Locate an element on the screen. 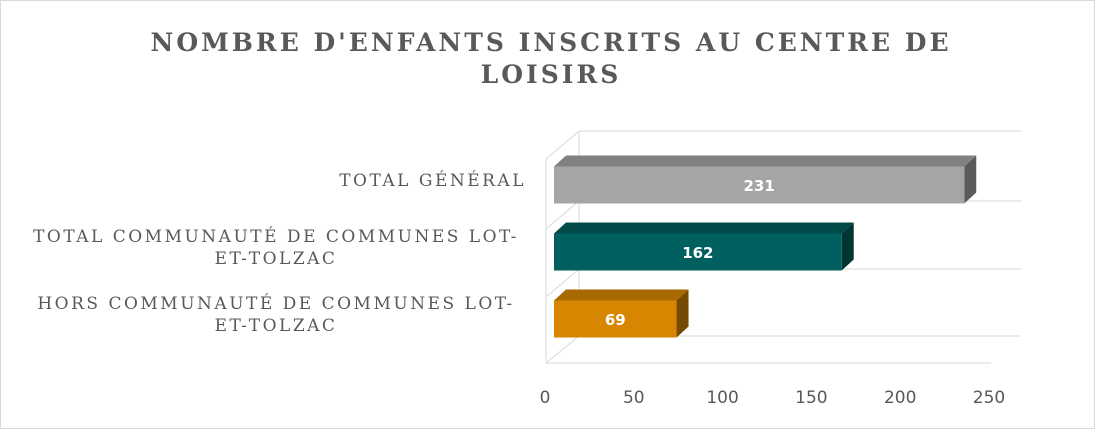 The height and width of the screenshot is (429, 1095). value-label: 69 is located at coordinates (615, 320).